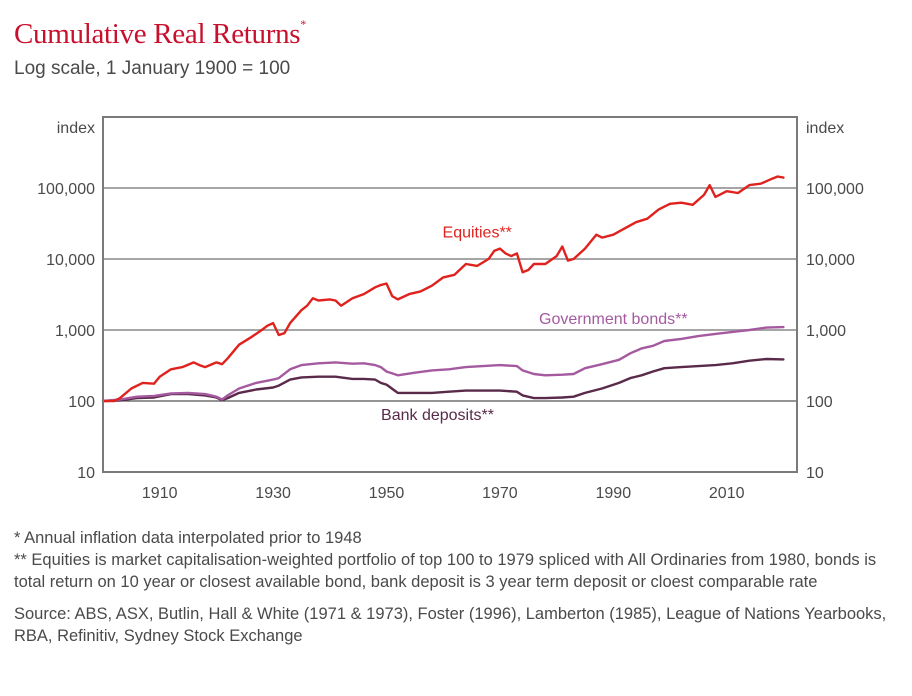 Image resolution: width=912 pixels, height=696 pixels. I want to click on x-tick-labels: 1910 1930 1950 1970 1990 2010, so click(443, 493).